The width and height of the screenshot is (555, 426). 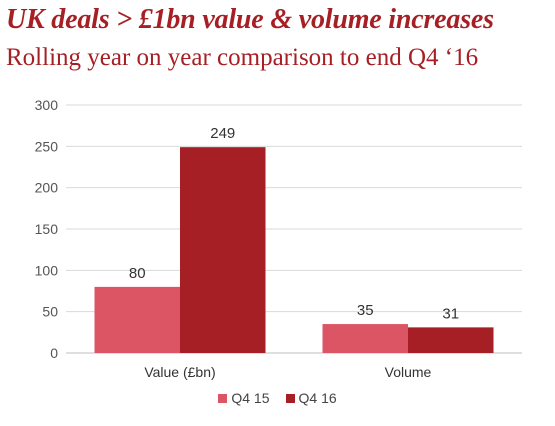 What do you see at coordinates (222, 133) in the screenshot?
I see `data-label: 249` at bounding box center [222, 133].